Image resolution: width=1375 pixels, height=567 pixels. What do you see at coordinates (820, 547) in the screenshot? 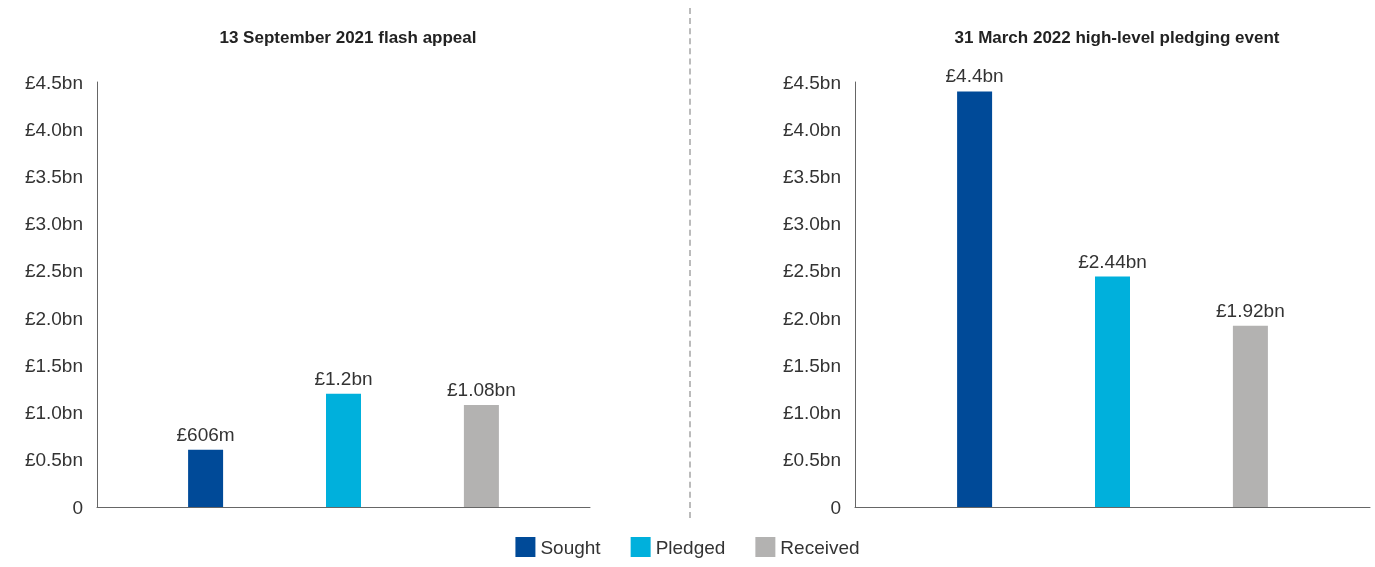
I see `legend-label: Received` at bounding box center [820, 547].